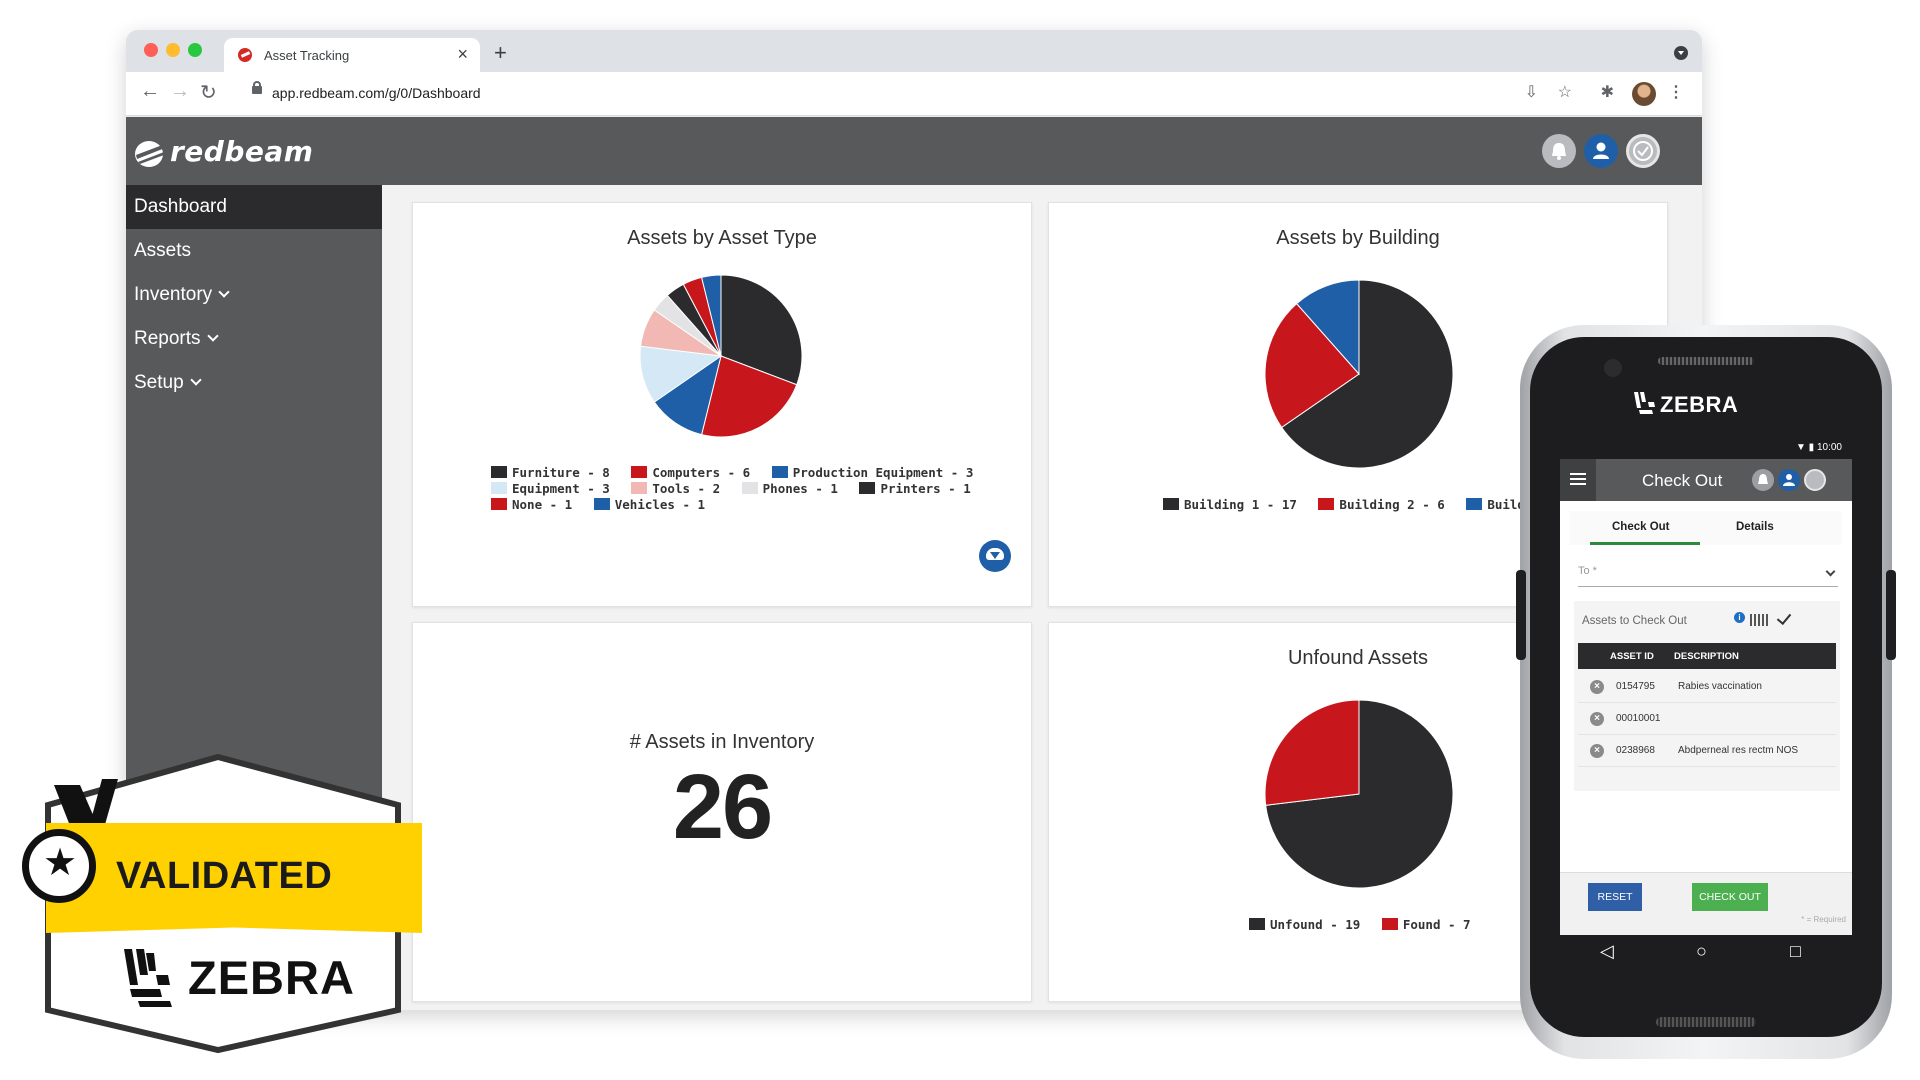 Image resolution: width=1920 pixels, height=1080 pixels. Describe the element at coordinates (749, 396) in the screenshot. I see `pie-slice-computers` at that location.